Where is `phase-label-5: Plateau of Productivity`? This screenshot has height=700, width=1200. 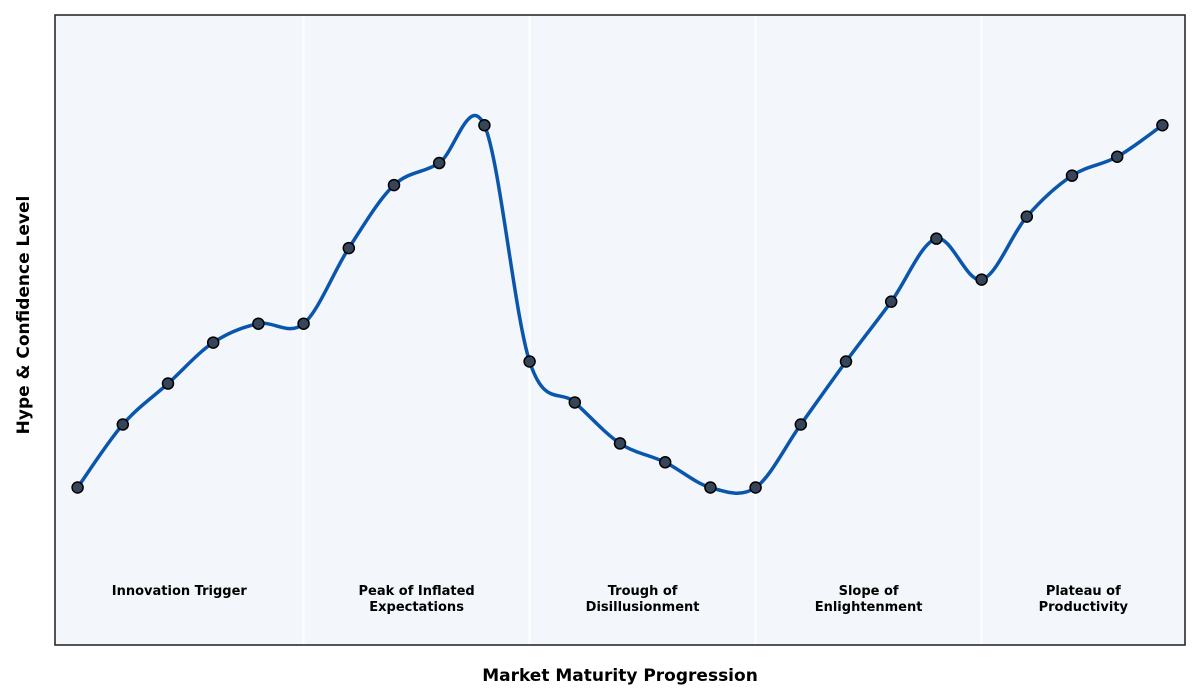 phase-label-5: Plateau of Productivity is located at coordinates (1084, 599).